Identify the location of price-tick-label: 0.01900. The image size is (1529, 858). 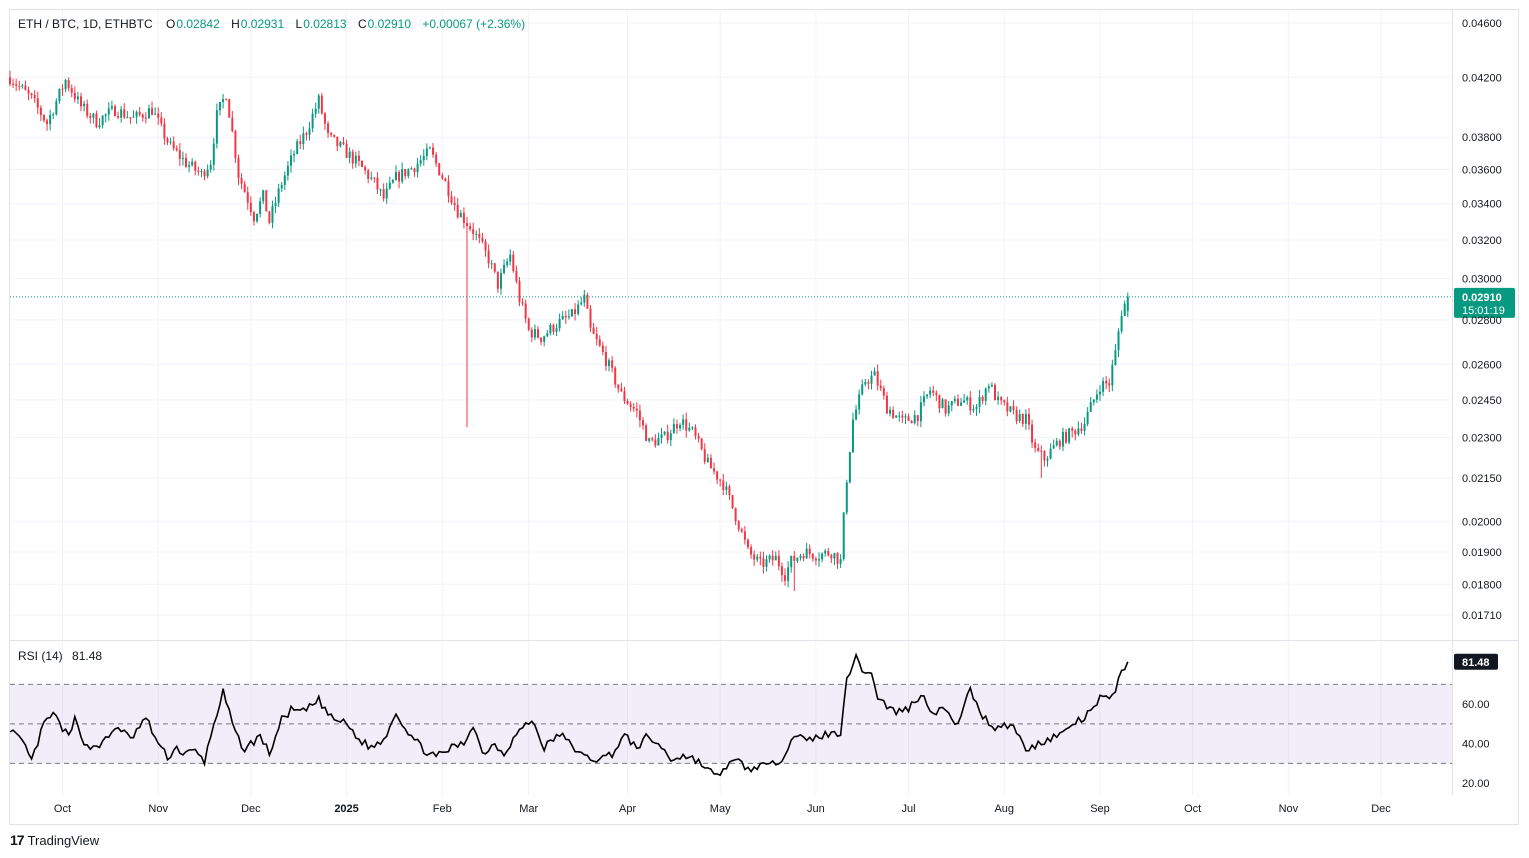
(1482, 553).